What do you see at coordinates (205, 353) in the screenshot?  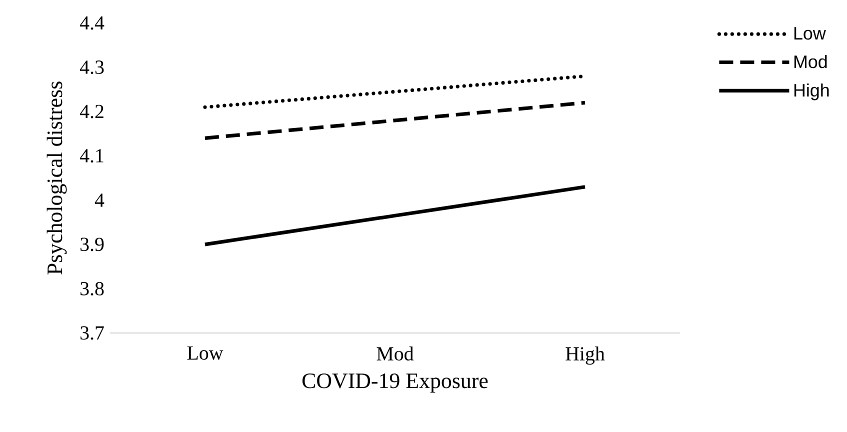 I see `x-tick-label: Low` at bounding box center [205, 353].